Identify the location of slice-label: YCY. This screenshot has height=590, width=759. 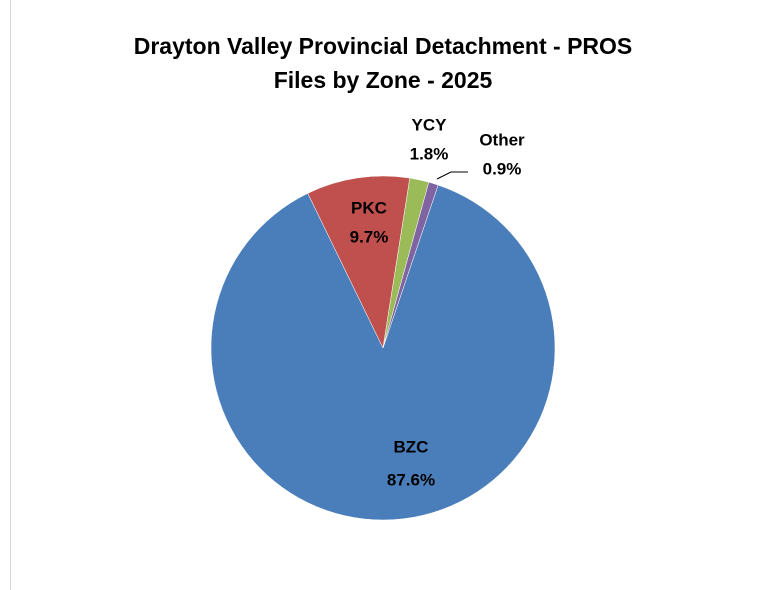
(430, 124).